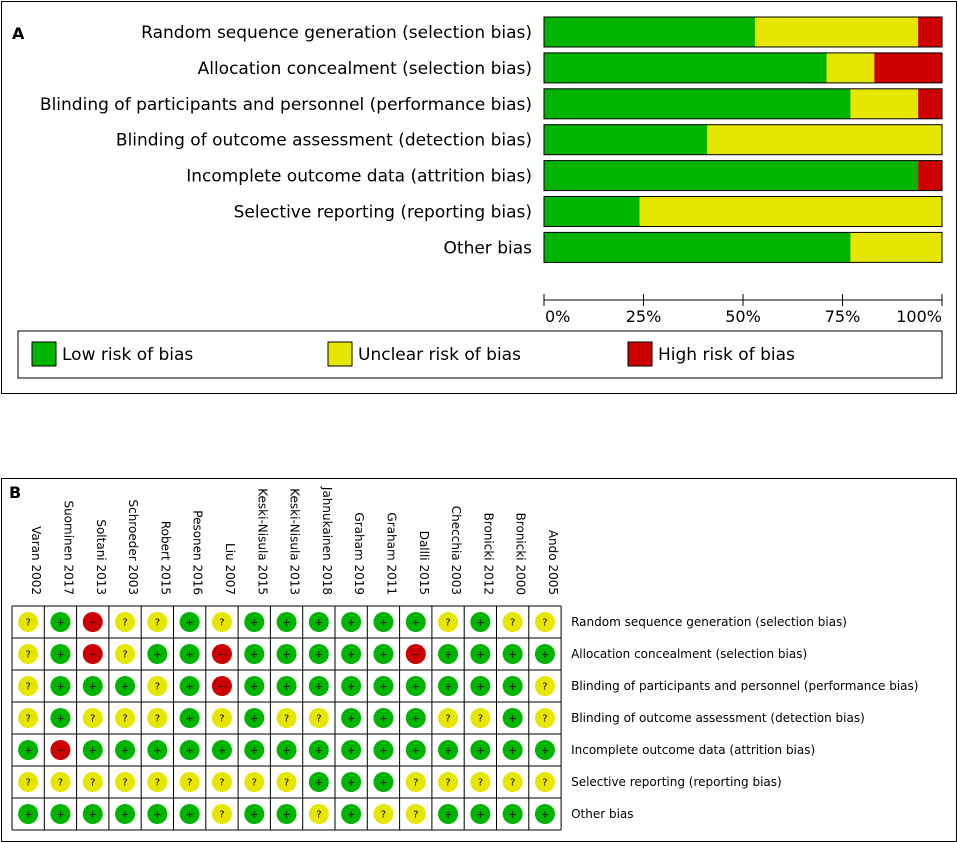 The width and height of the screenshot is (957, 842). I want to click on judgement-symbol-4-14: +, so click(480, 751).